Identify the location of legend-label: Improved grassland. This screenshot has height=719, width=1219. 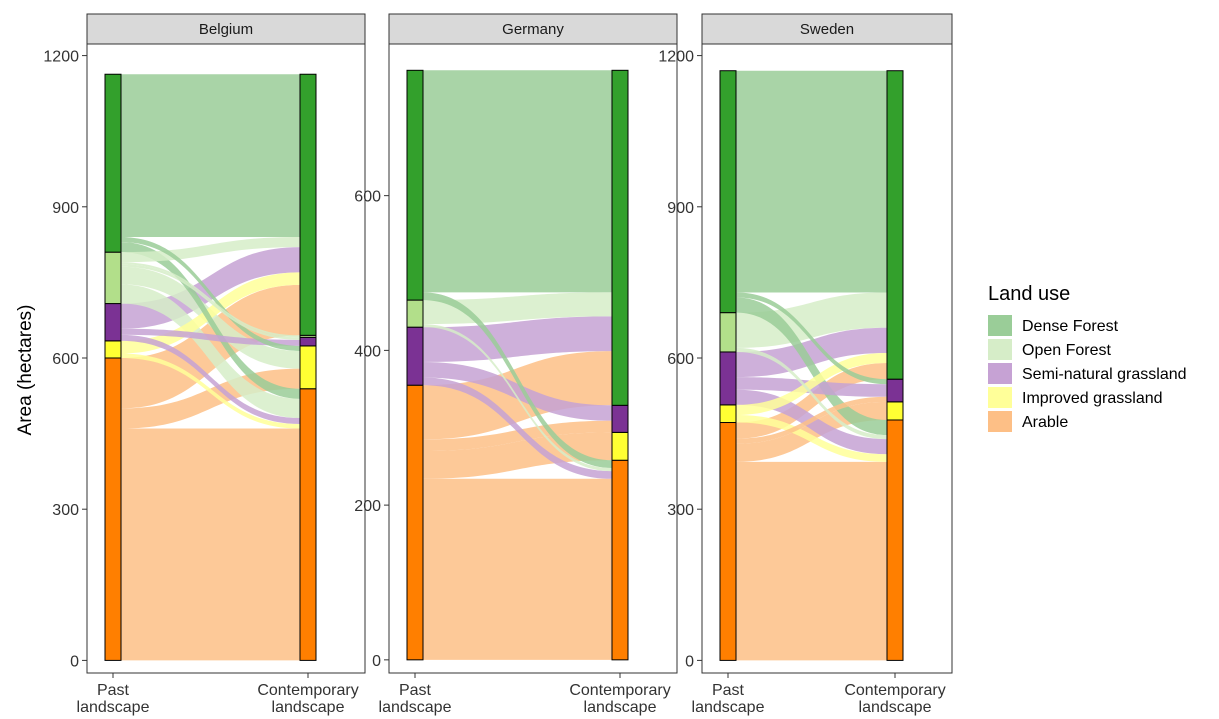
(1092, 398).